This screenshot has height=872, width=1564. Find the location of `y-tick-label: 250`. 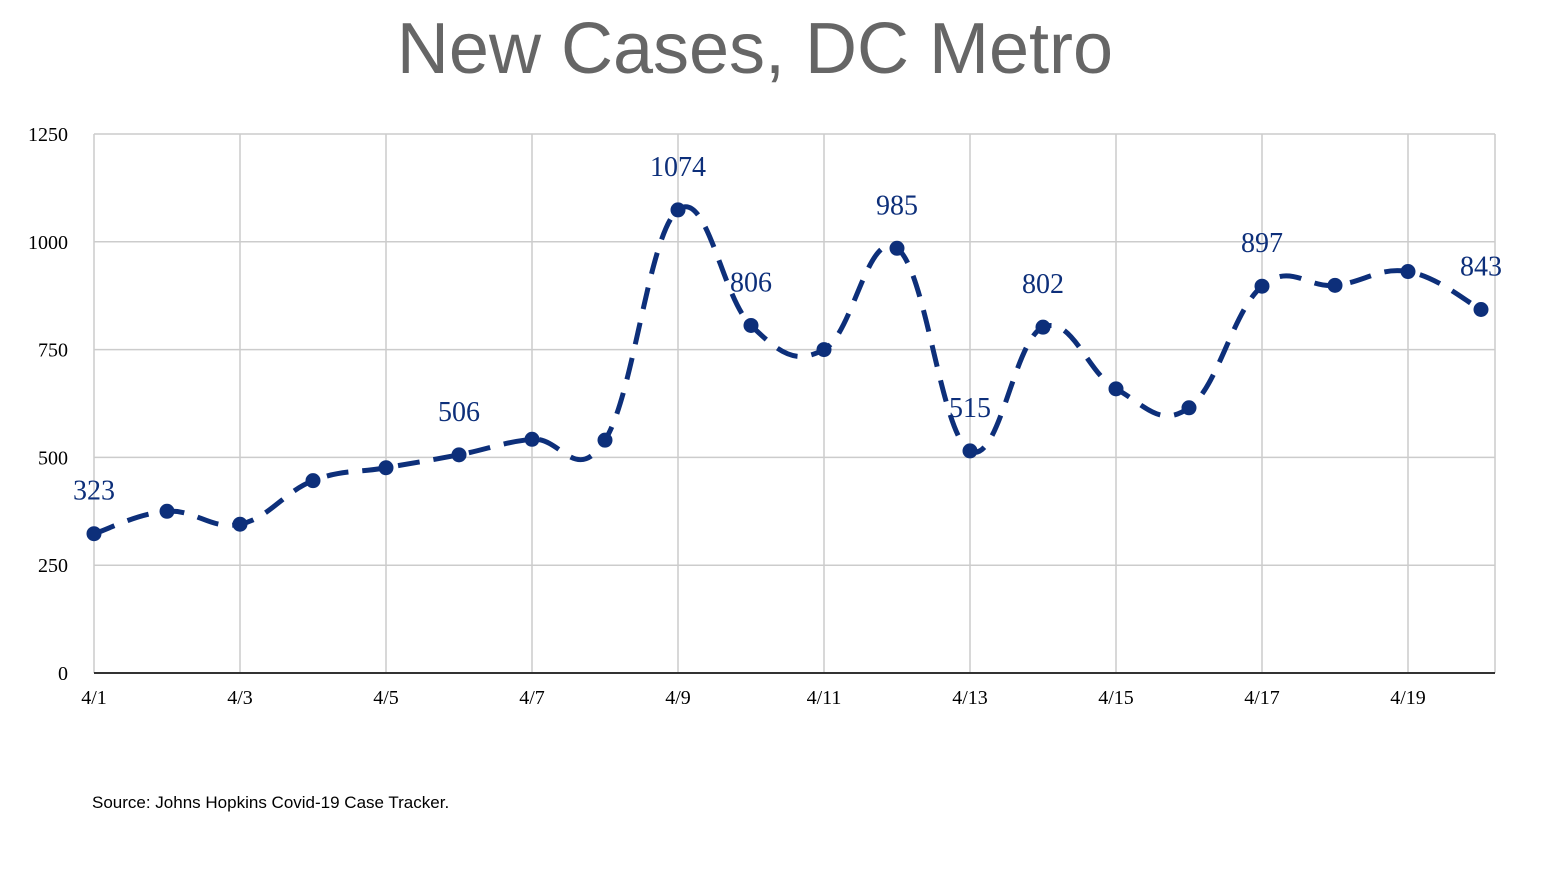

y-tick-label: 250 is located at coordinates (53, 566).